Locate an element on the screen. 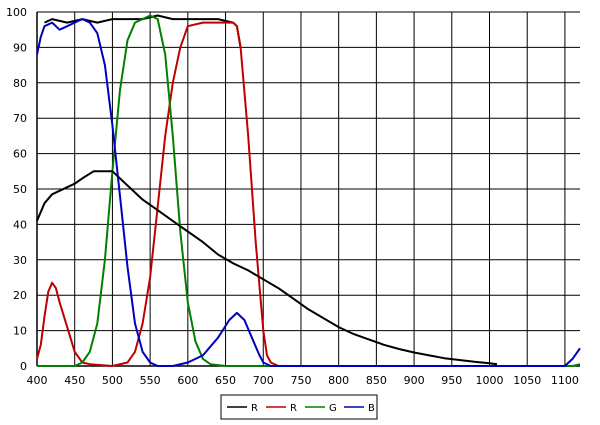  y-tick-label: 0 is located at coordinates (23, 366).